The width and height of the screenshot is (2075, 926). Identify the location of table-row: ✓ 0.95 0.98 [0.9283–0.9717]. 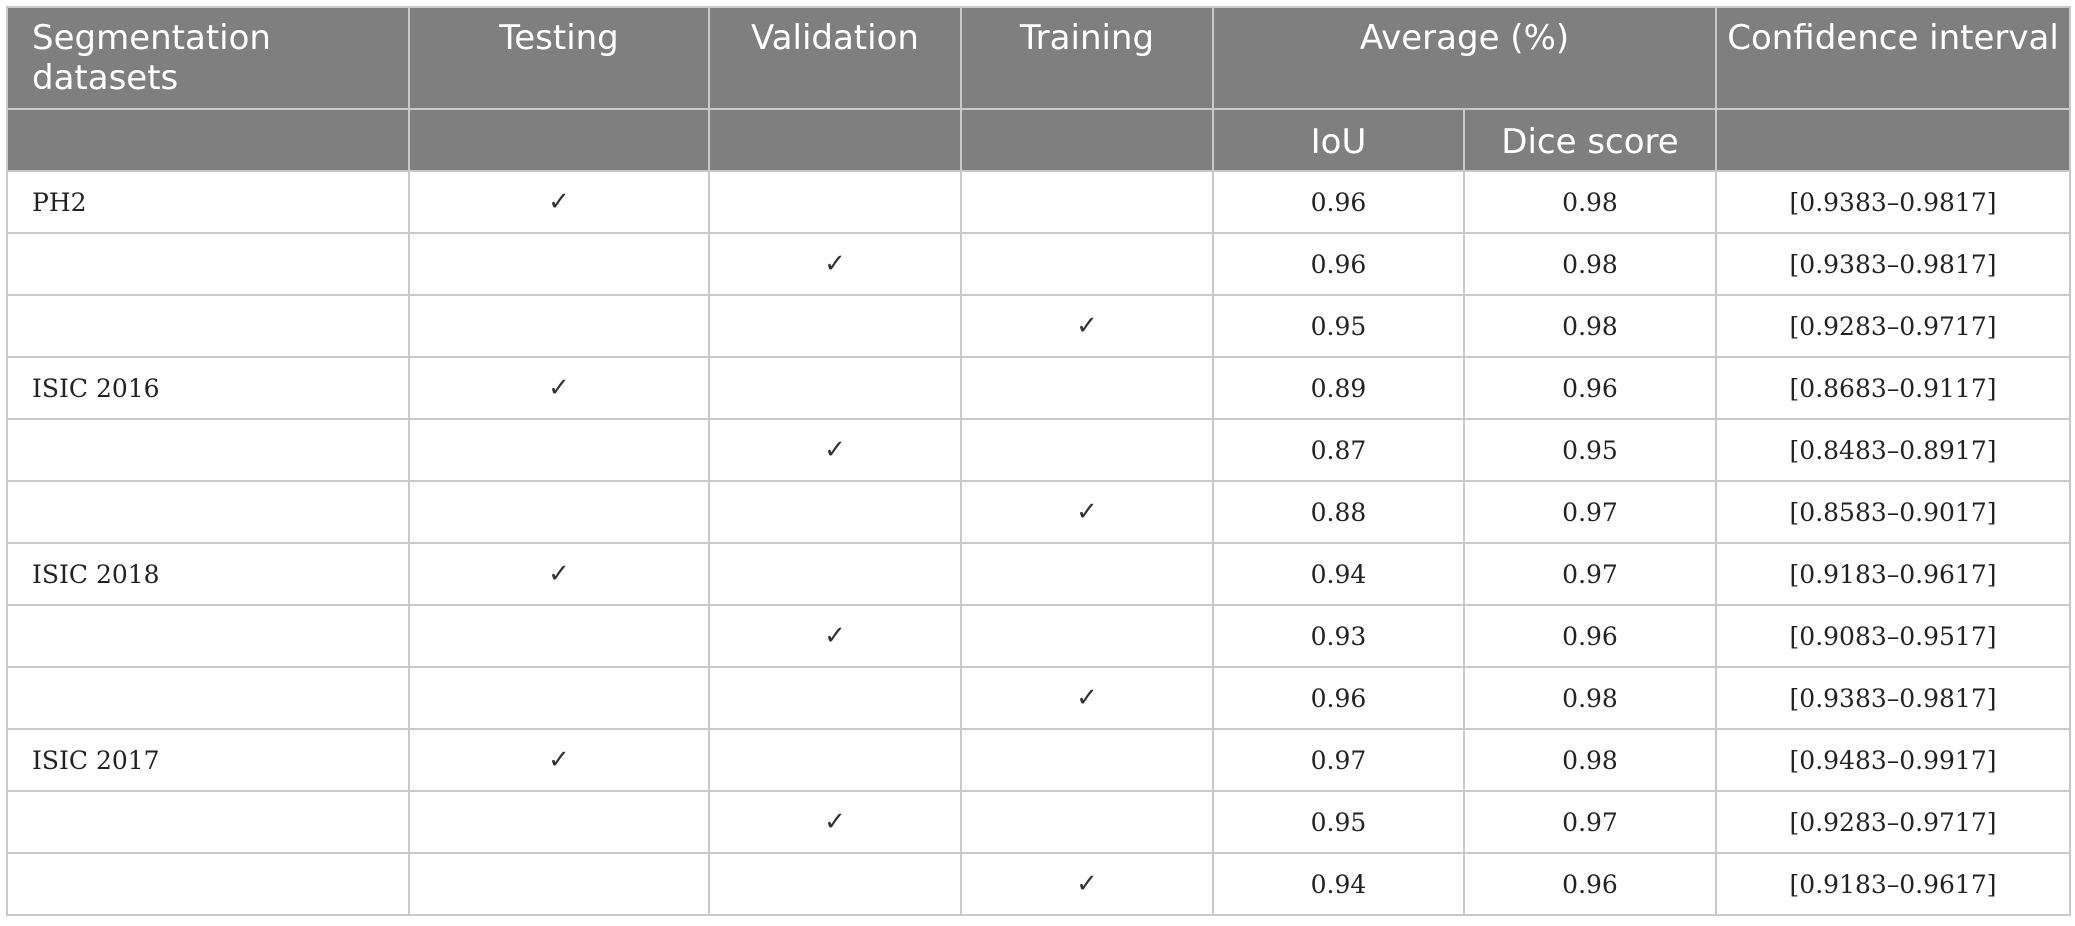
(1039, 326).